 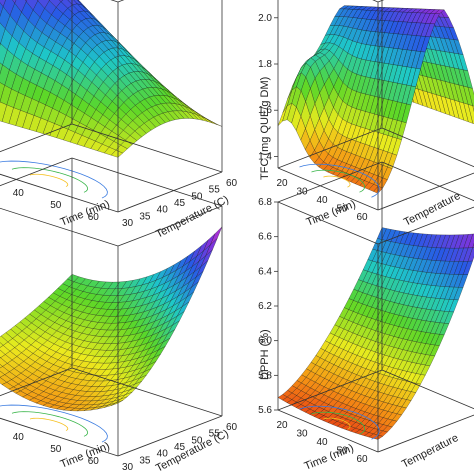 I want to click on z-tick-label: 1.4, so click(x=265, y=156).